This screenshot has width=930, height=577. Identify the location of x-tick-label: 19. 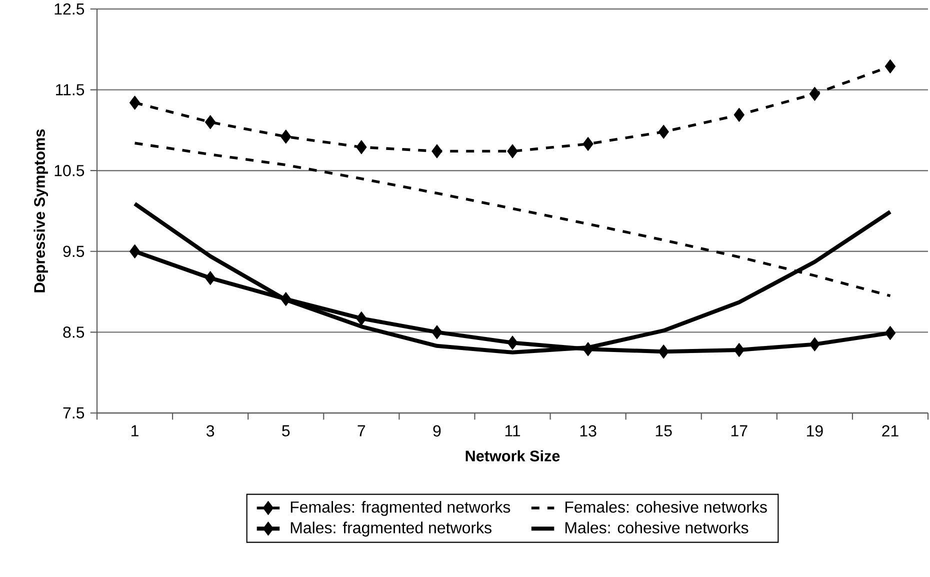
(815, 431).